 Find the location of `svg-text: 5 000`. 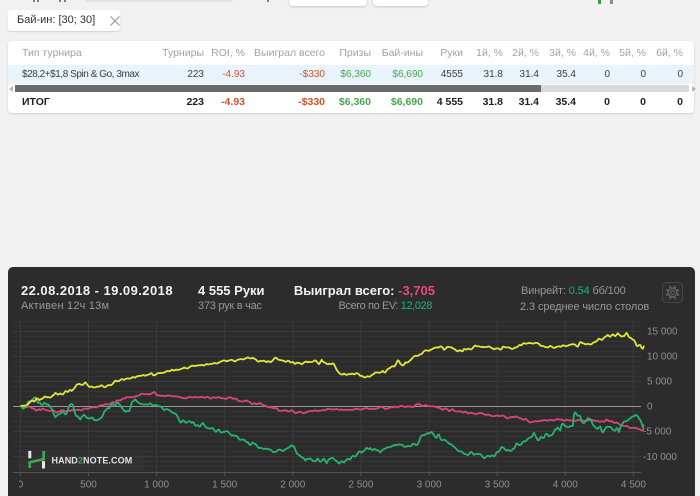

svg-text: 5 000 is located at coordinates (659, 382).